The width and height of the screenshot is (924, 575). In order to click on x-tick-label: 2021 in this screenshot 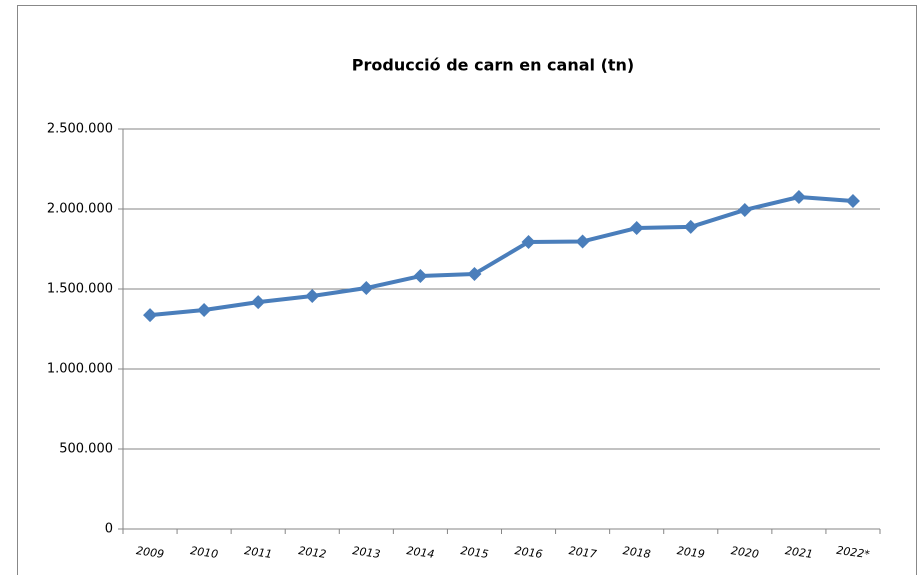, I will do `click(799, 552)`.